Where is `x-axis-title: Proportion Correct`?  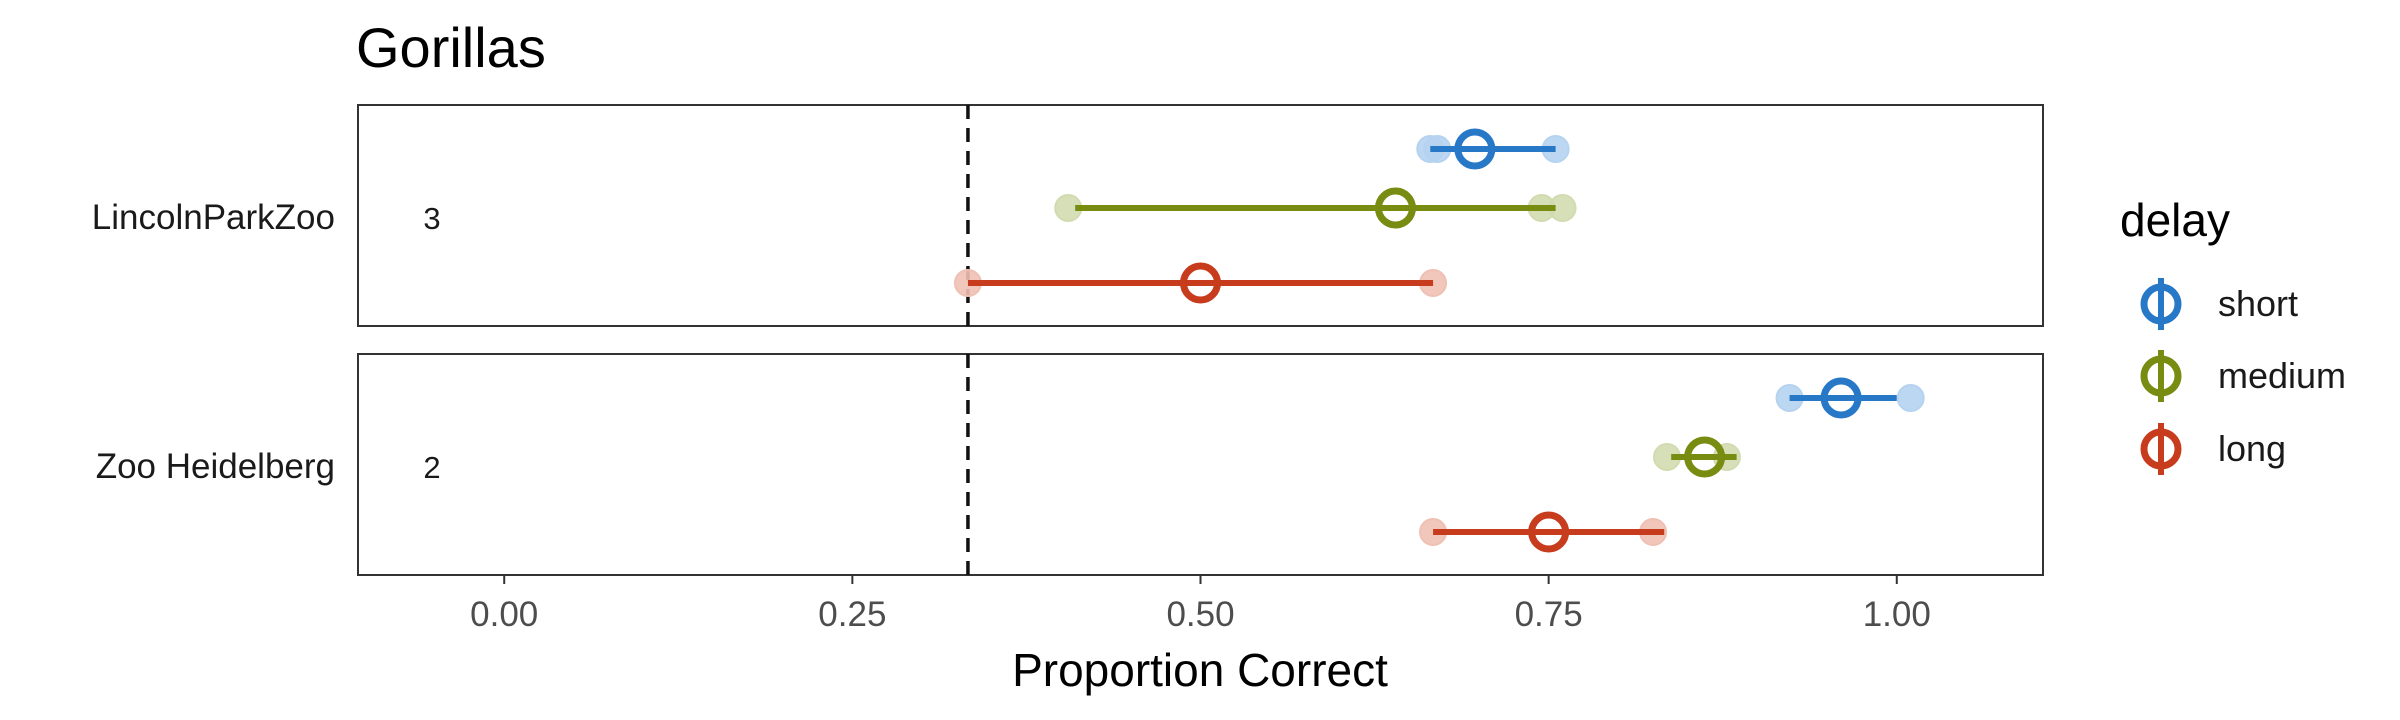
x-axis-title: Proportion Correct is located at coordinates (1200, 670).